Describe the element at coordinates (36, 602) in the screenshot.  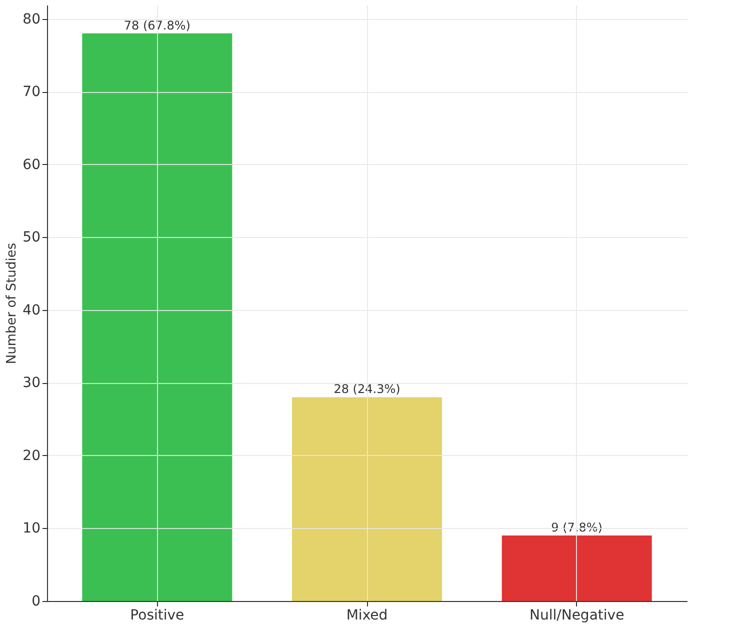
I see `y-tick-label: 0` at that location.